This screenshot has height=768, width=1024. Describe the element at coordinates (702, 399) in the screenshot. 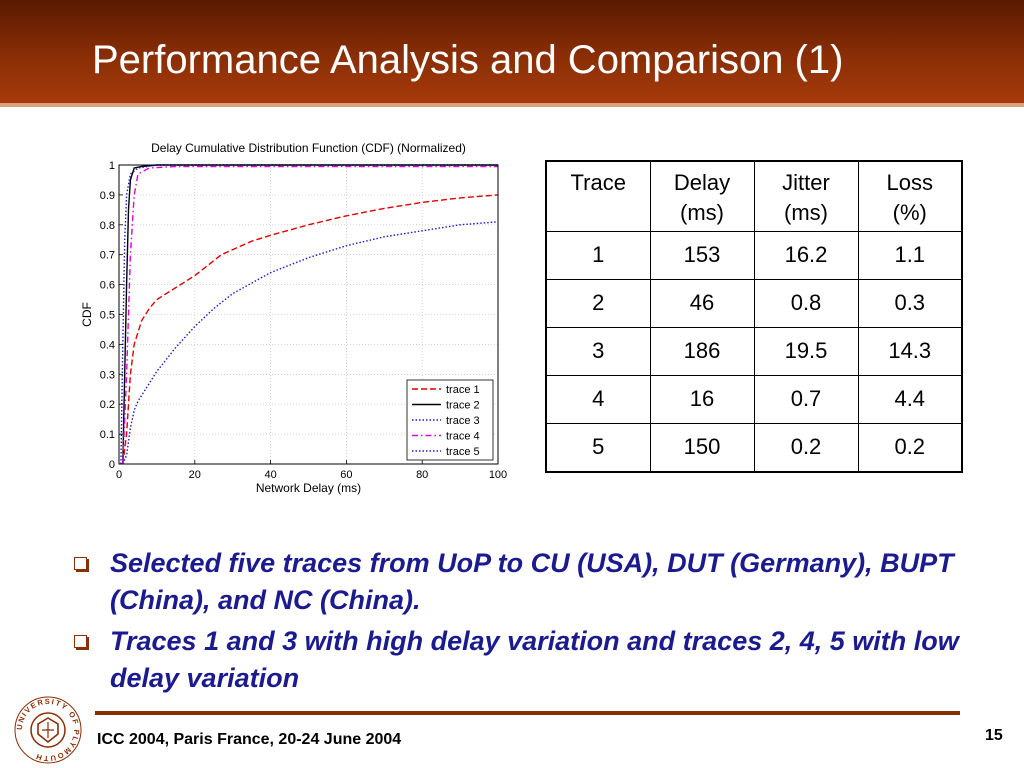

I see `cell-delay: 16` at that location.